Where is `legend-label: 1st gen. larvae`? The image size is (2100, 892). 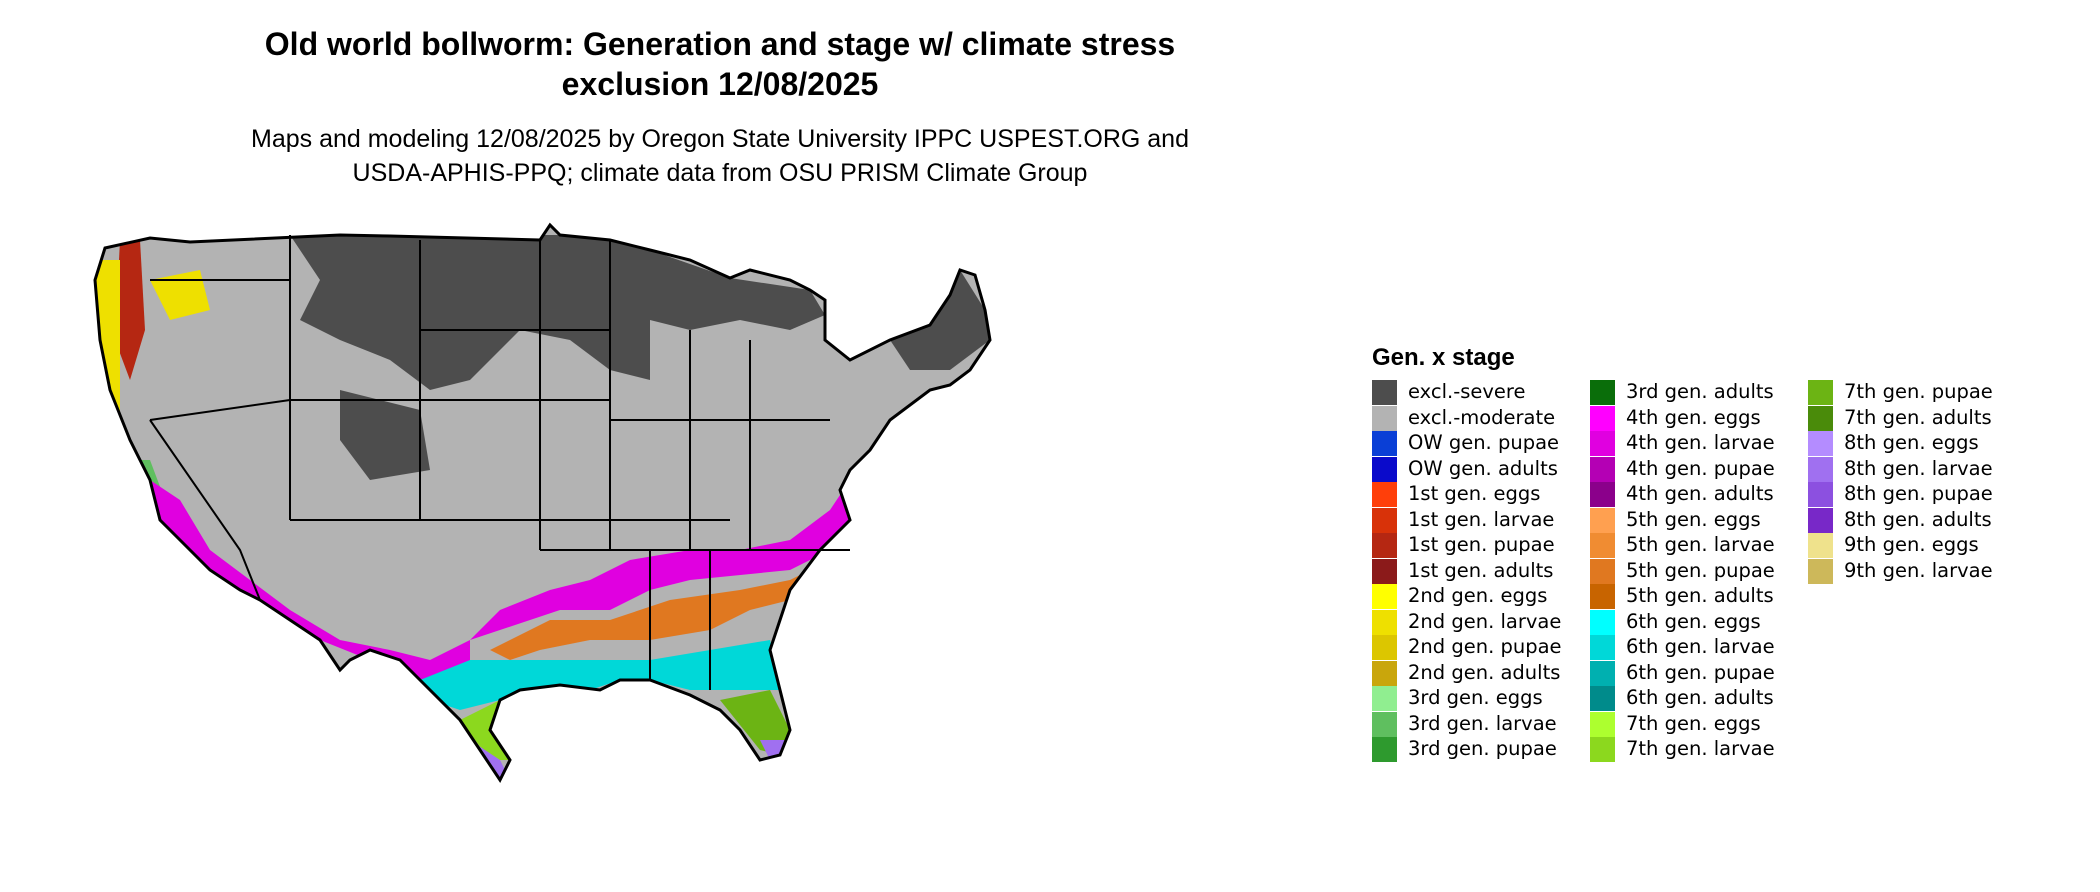
legend-label: 1st gen. larvae is located at coordinates (1481, 519).